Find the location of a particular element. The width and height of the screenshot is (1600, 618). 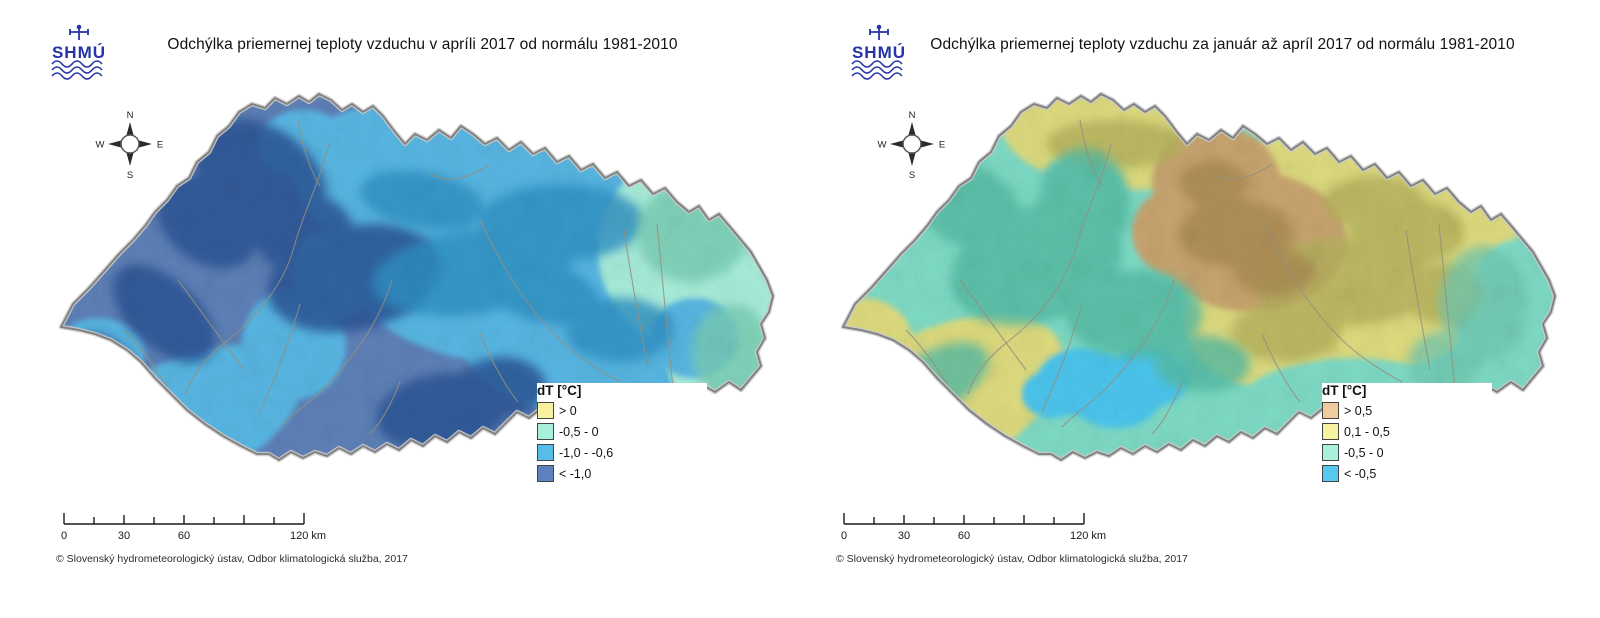

legend-jan-april: dT [°C] > 0,5 0,1 - 0,5 -0,5 - 0 < -0,5 is located at coordinates (1407, 434).